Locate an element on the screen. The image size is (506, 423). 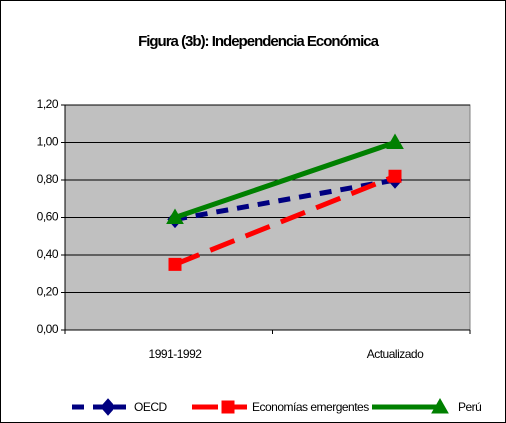
x-tick-label: Actualizado is located at coordinates (395, 354).